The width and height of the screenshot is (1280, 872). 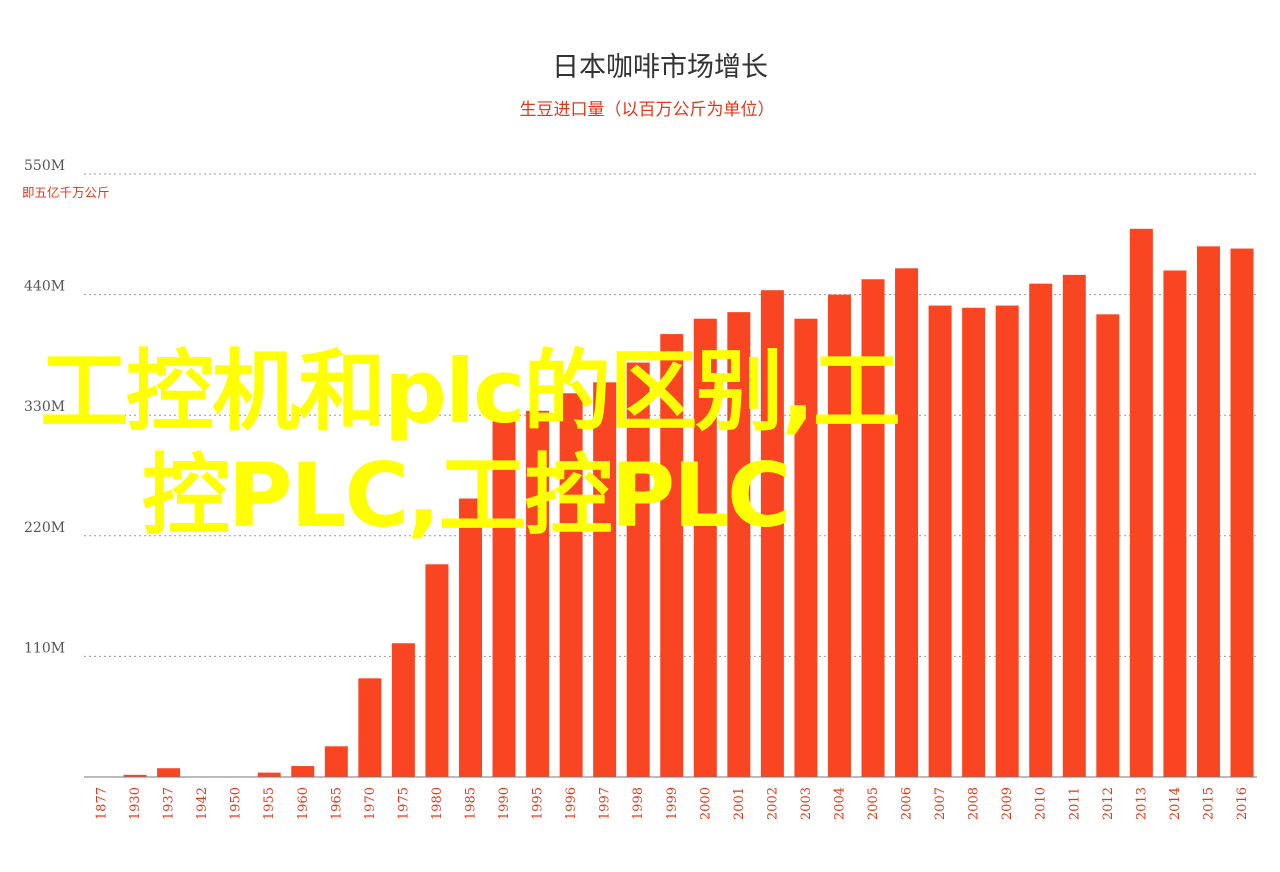 I want to click on bar-2007, so click(x=940, y=541).